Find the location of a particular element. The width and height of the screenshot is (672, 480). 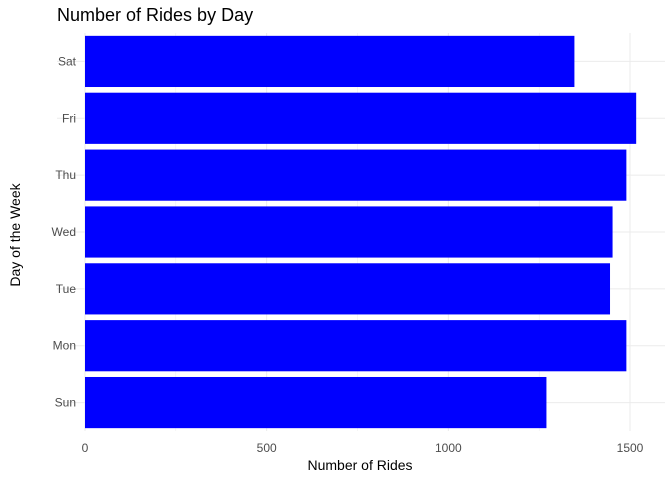

y-tick-label: Tue is located at coordinates (66, 289).